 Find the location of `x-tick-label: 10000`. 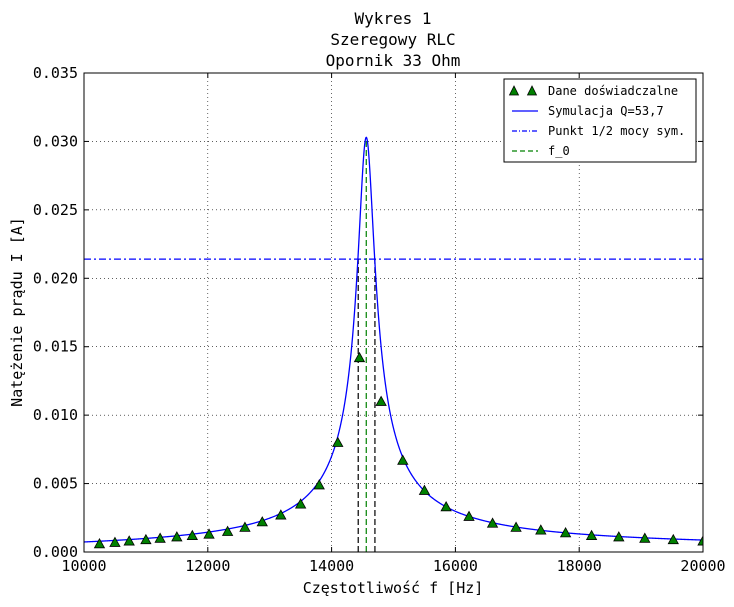

x-tick-label: 10000 is located at coordinates (83, 566).